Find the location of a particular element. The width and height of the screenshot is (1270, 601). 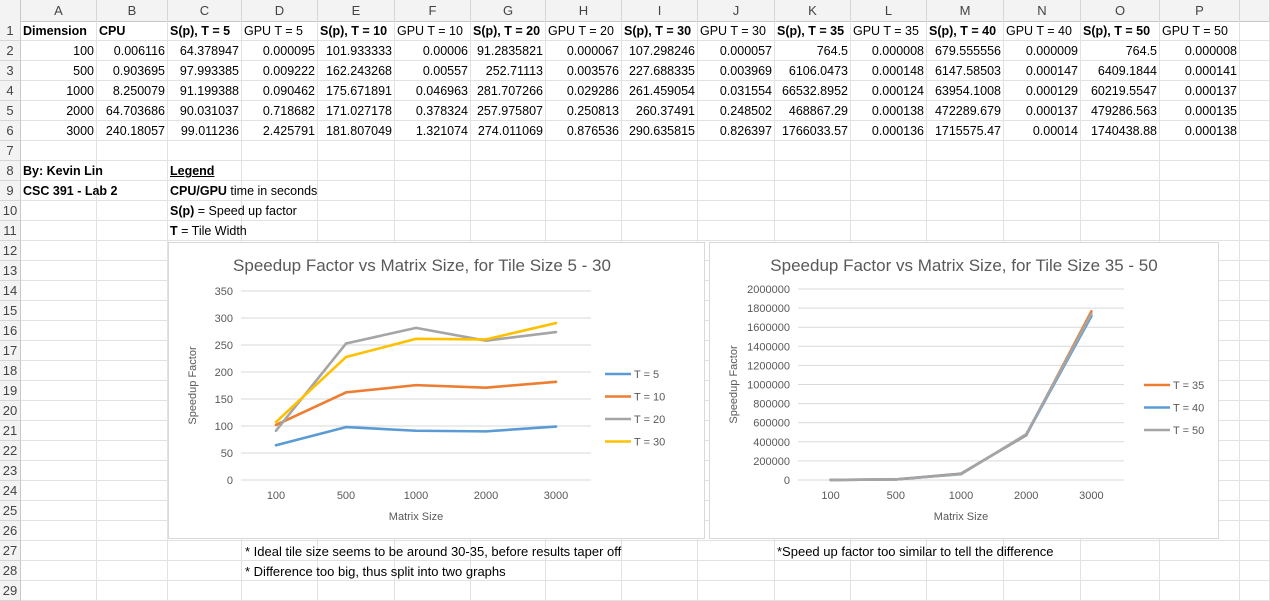

header-cell: GPU T = 35 is located at coordinates (889, 31).